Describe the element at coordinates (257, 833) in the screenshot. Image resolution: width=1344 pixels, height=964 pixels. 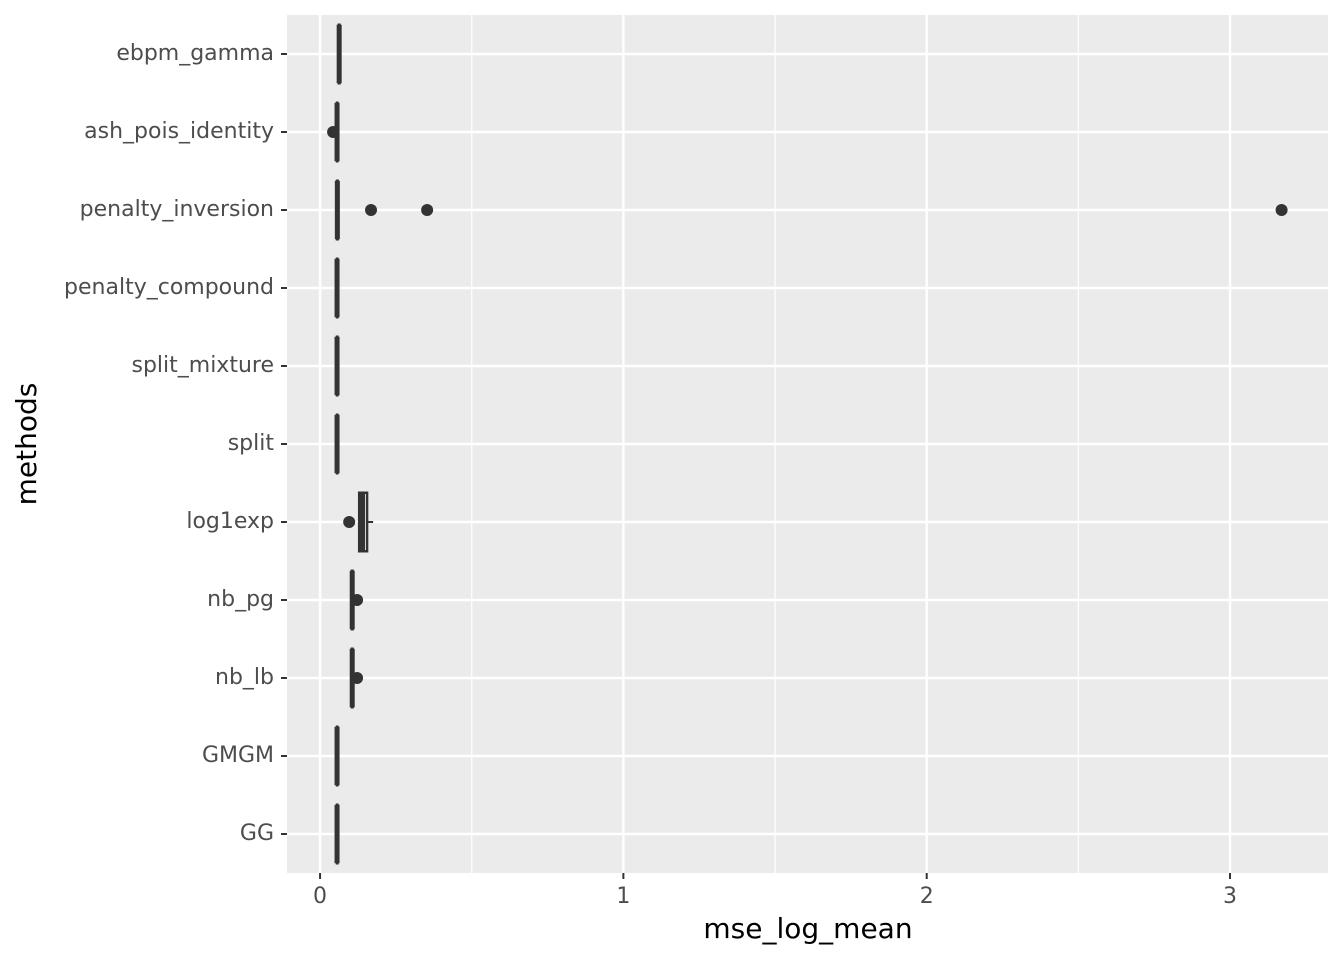
I see `y-tick-label: GG` at that location.